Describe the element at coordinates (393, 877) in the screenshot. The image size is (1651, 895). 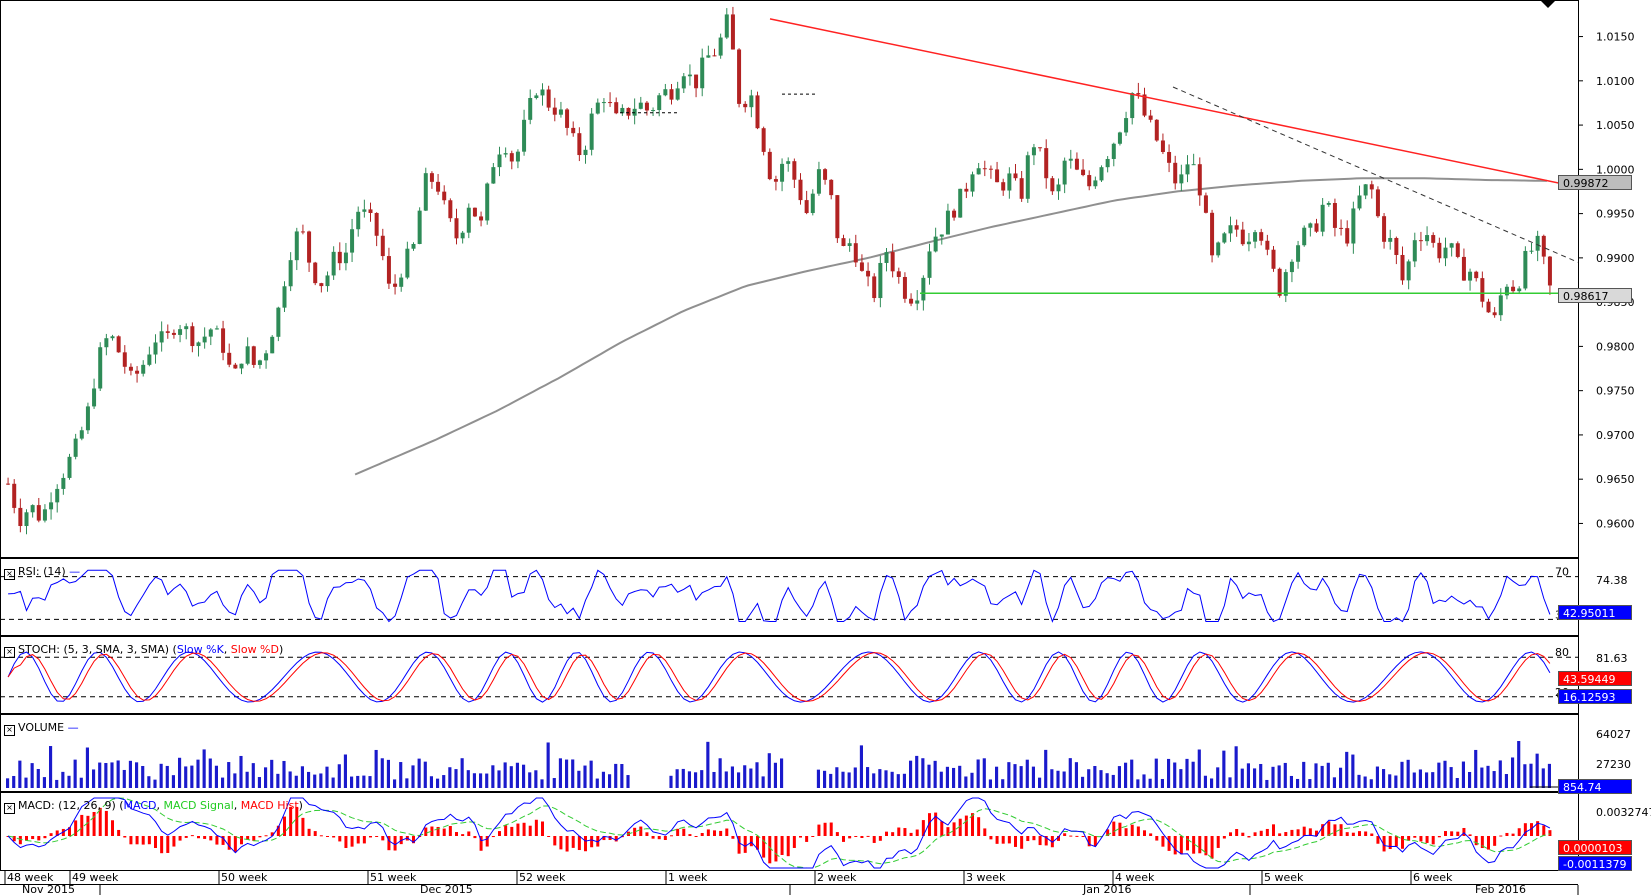
I see `week-label: 51 week` at that location.